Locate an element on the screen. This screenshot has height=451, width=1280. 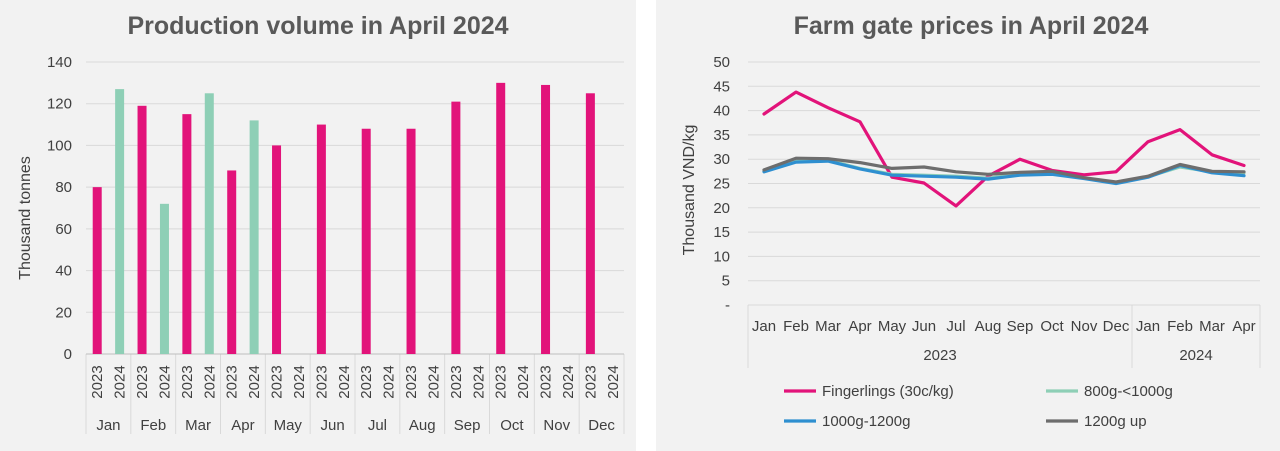
chart-title: Production volume in April 2024 is located at coordinates (317, 26).